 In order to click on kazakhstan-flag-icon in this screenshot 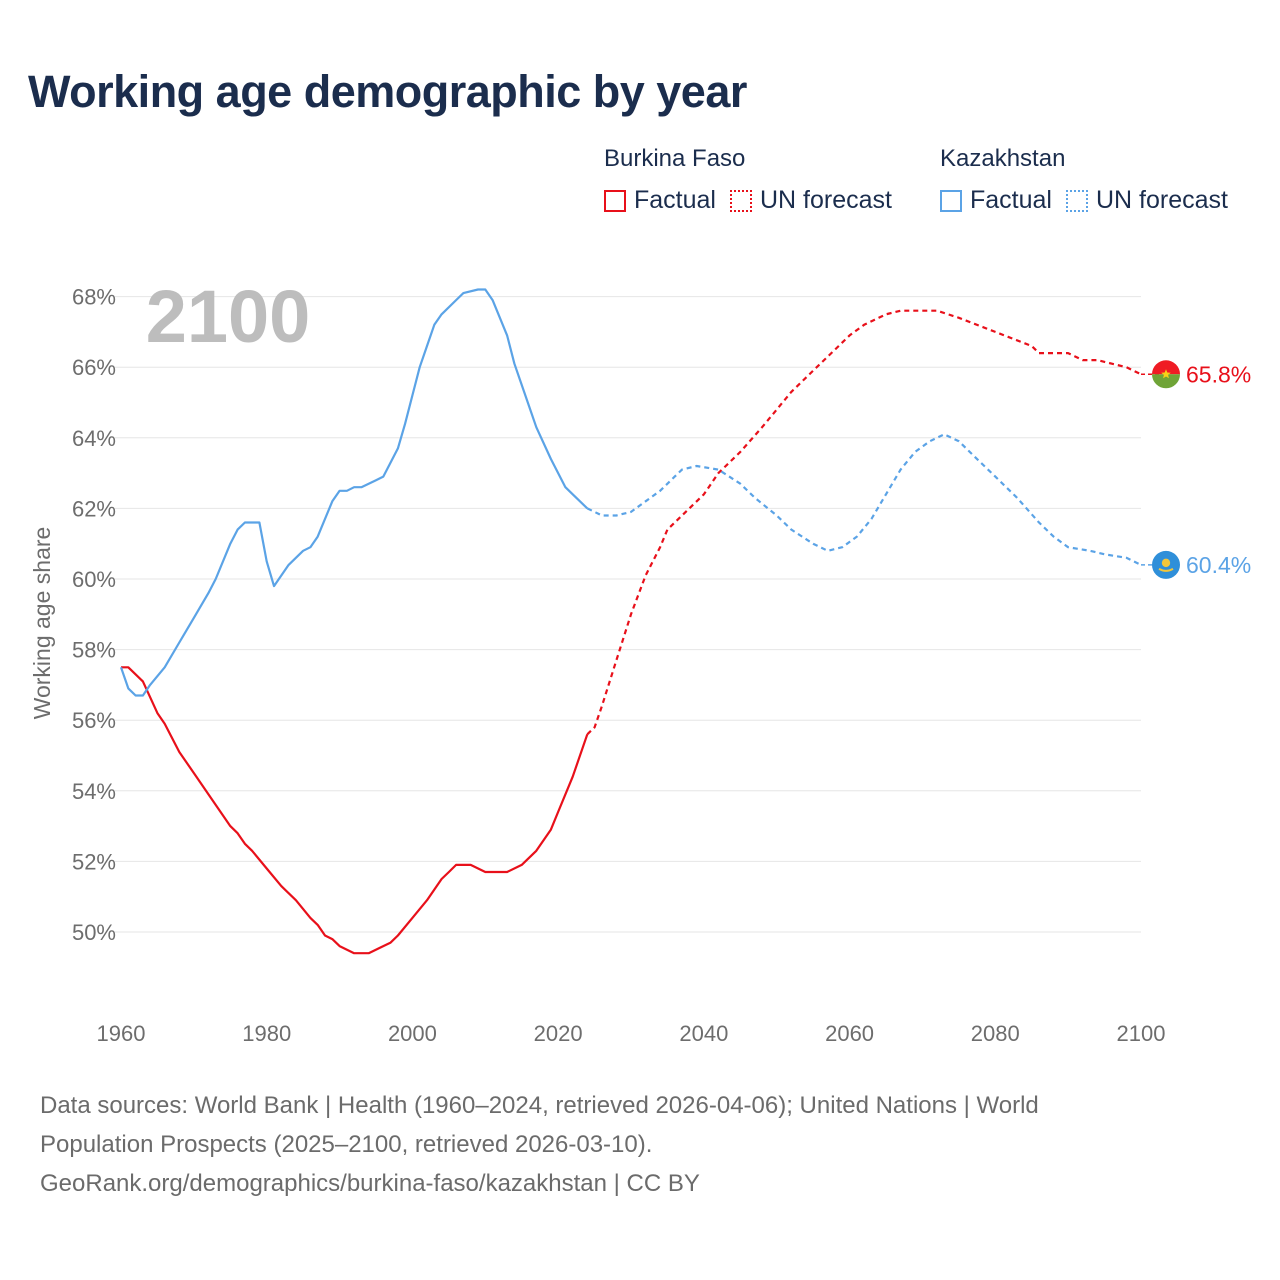, I will do `click(1166, 564)`.